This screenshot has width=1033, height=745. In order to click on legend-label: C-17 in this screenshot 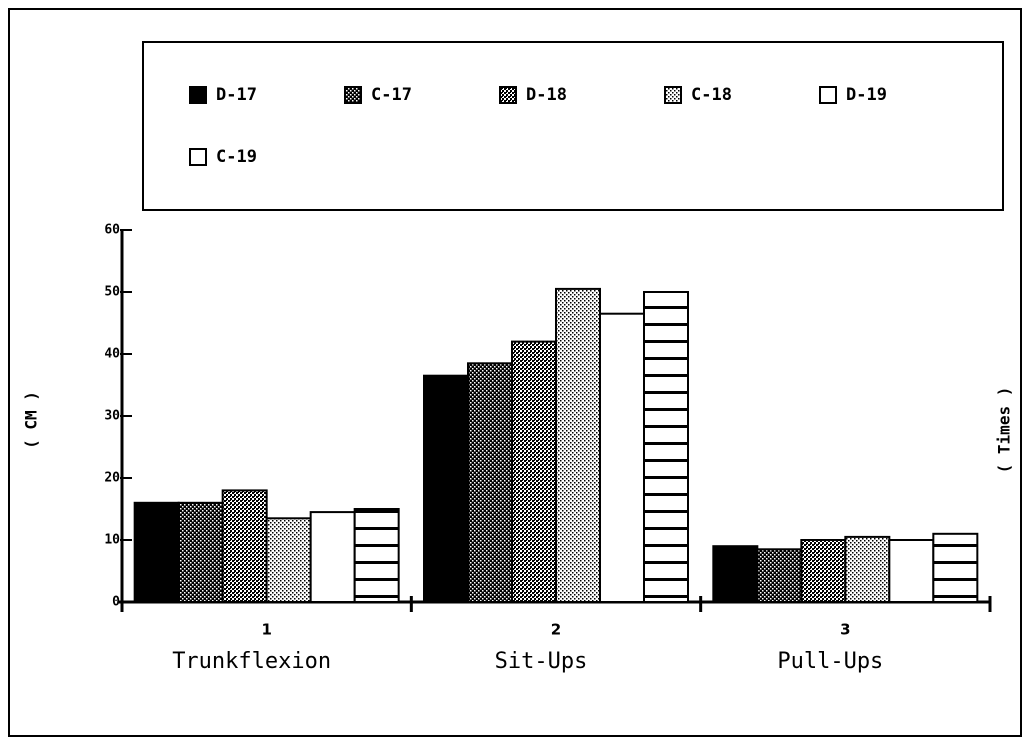, I will do `click(391, 95)`.